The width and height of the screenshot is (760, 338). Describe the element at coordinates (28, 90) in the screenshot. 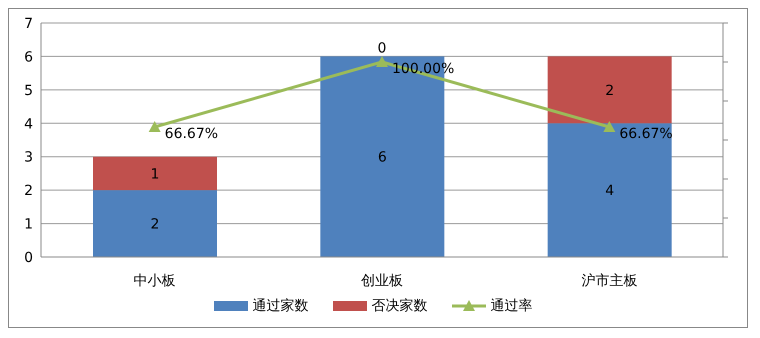

I see `y-tick-label: 5` at that location.